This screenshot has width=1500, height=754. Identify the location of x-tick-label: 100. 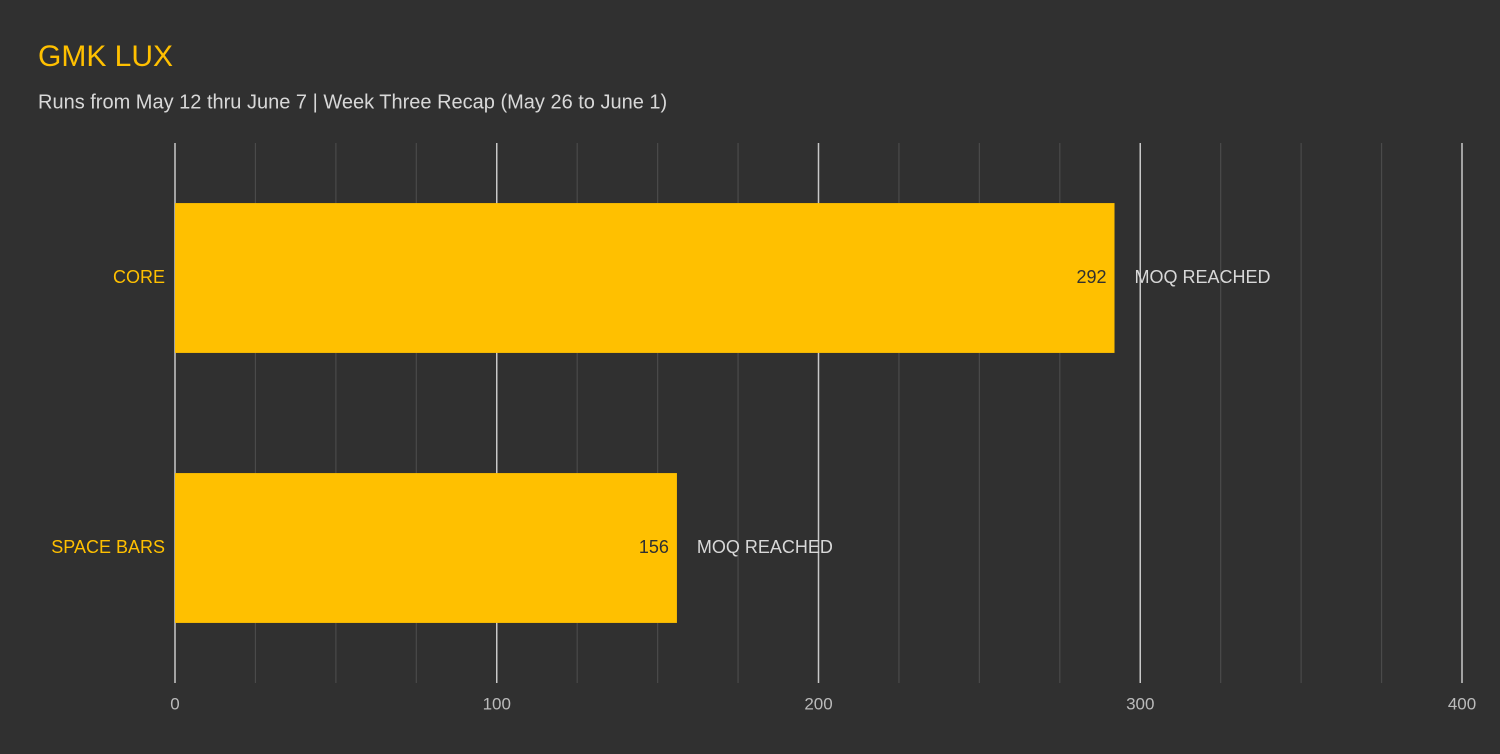
(497, 703).